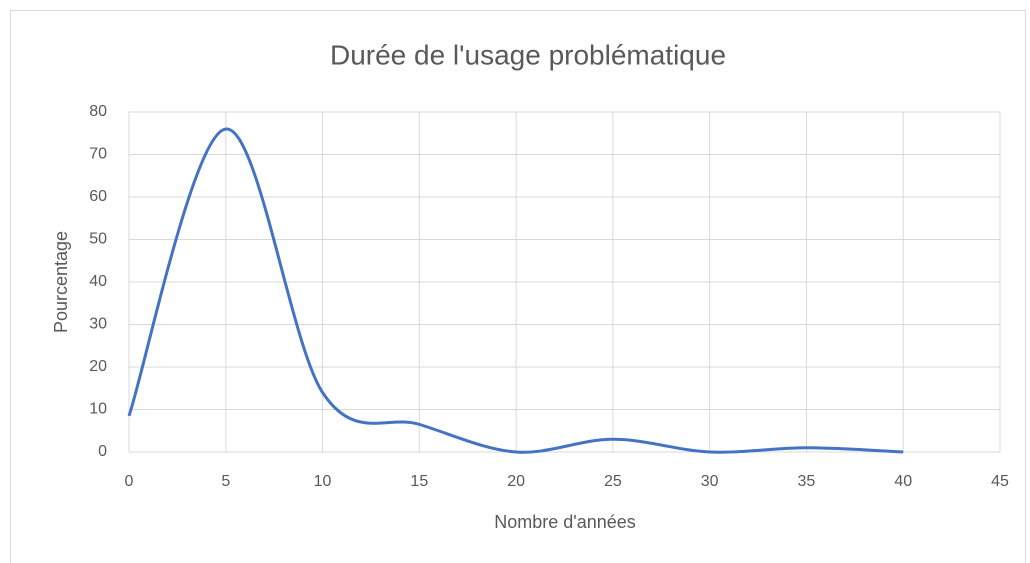  What do you see at coordinates (903, 481) in the screenshot?
I see `x-tick-label: 40` at bounding box center [903, 481].